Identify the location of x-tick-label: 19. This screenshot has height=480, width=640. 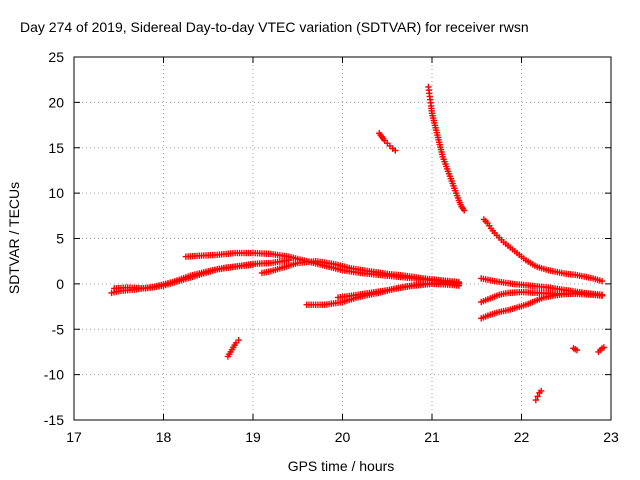
(253, 437).